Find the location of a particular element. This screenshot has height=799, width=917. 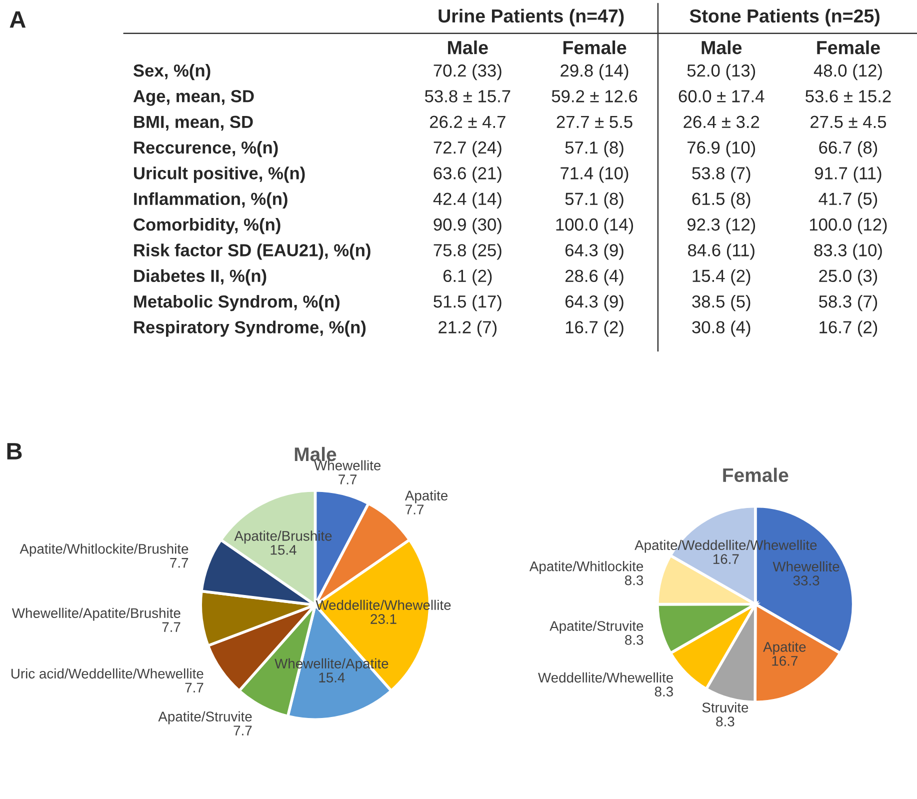

chart-title: Female is located at coordinates (755, 475).